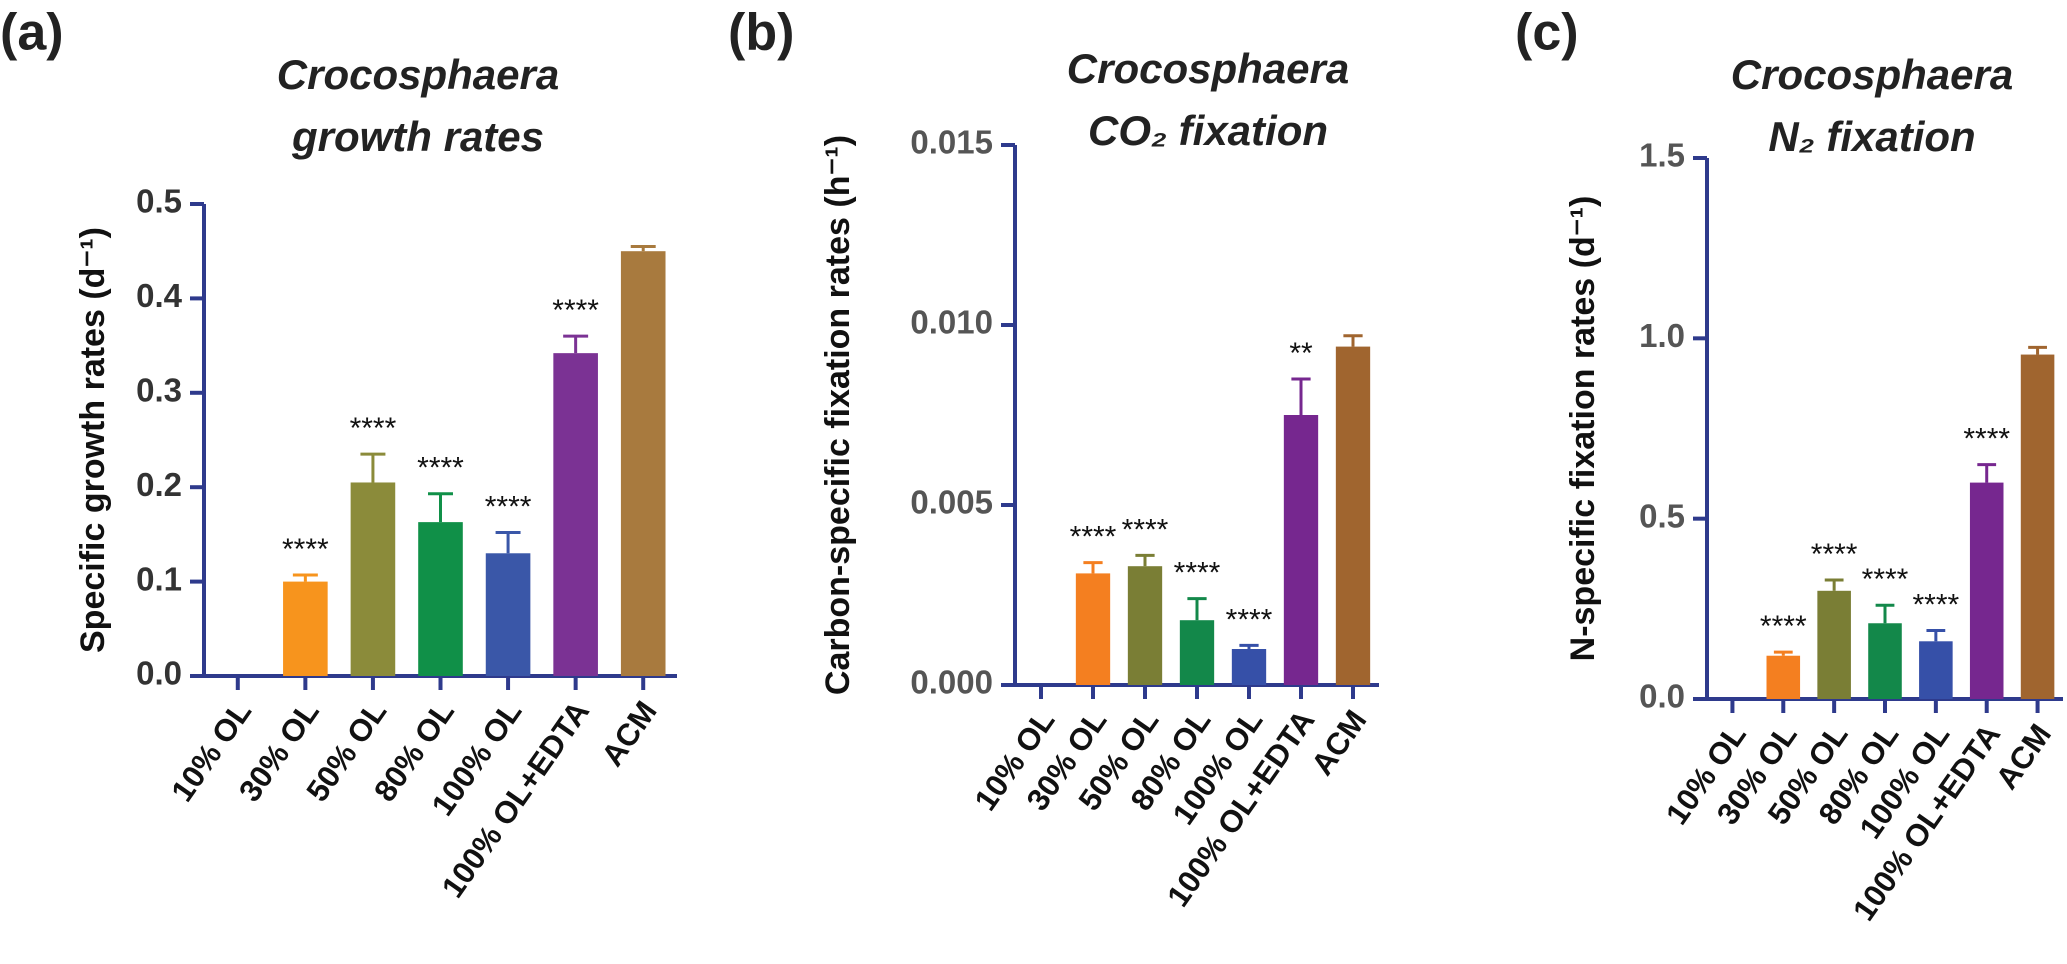 This screenshot has height=964, width=2067. Describe the element at coordinates (1301, 353) in the screenshot. I see `significance: **` at that location.